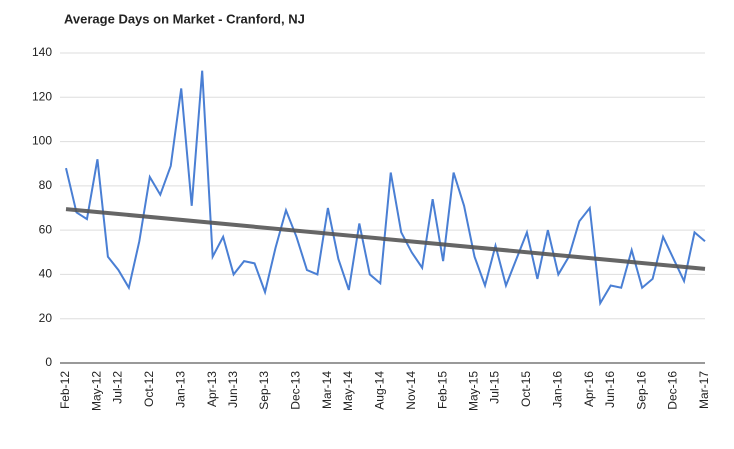 The height and width of the screenshot is (449, 734). Describe the element at coordinates (495, 387) in the screenshot. I see `x-tick-label: Jul-15` at that location.